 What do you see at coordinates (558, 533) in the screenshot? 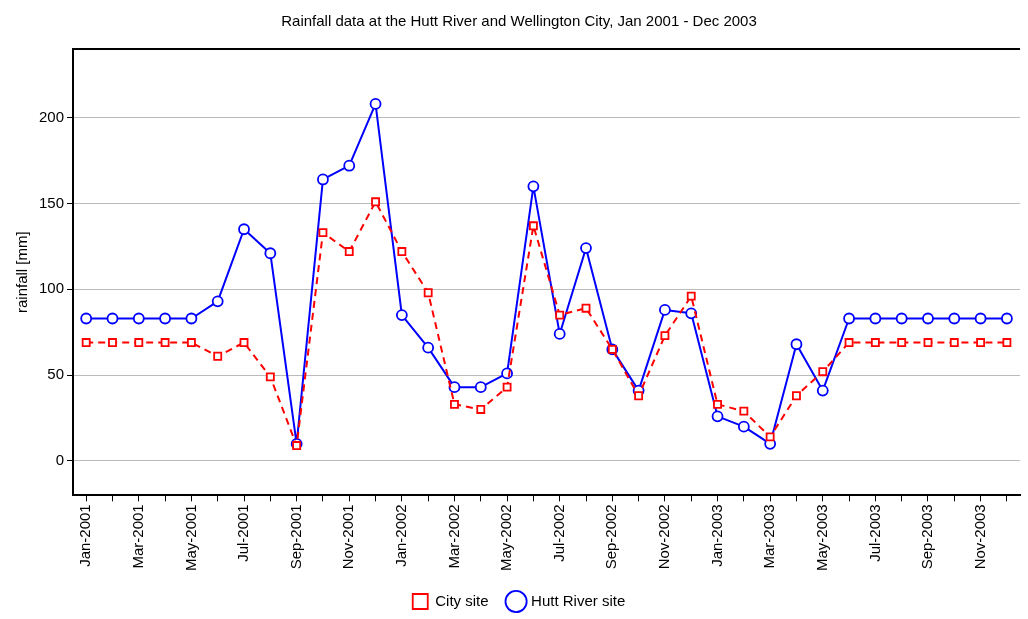
I see `x-tick-label: Jul-2002` at bounding box center [558, 533].